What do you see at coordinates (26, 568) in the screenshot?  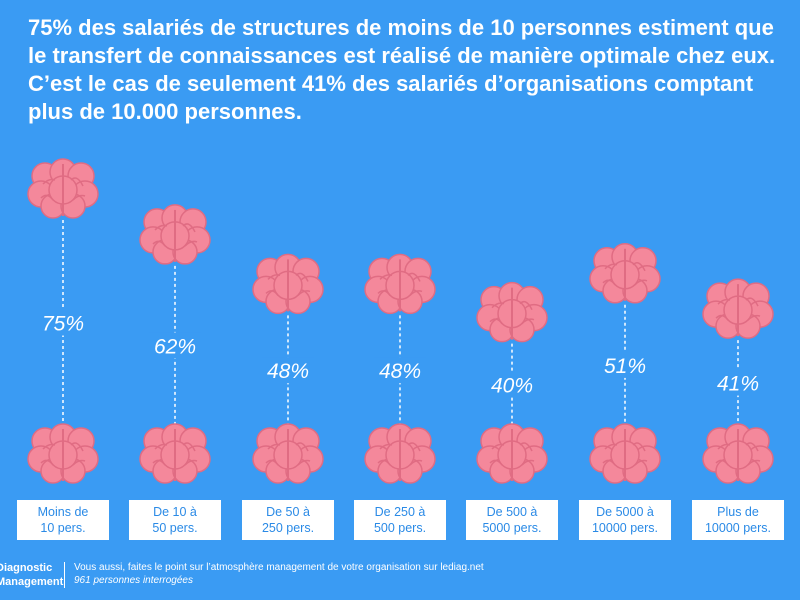 I see `brand-line-1: Diagnostic` at bounding box center [26, 568].